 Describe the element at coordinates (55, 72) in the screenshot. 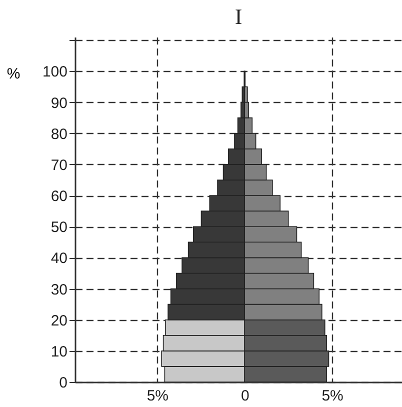

I see `y-tick-label: 100` at that location.